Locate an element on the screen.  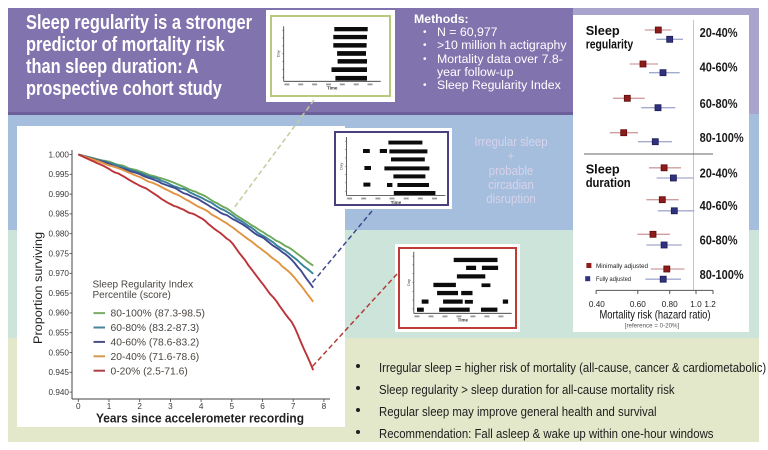
svg-text: 0.945 is located at coordinates (59, 372).